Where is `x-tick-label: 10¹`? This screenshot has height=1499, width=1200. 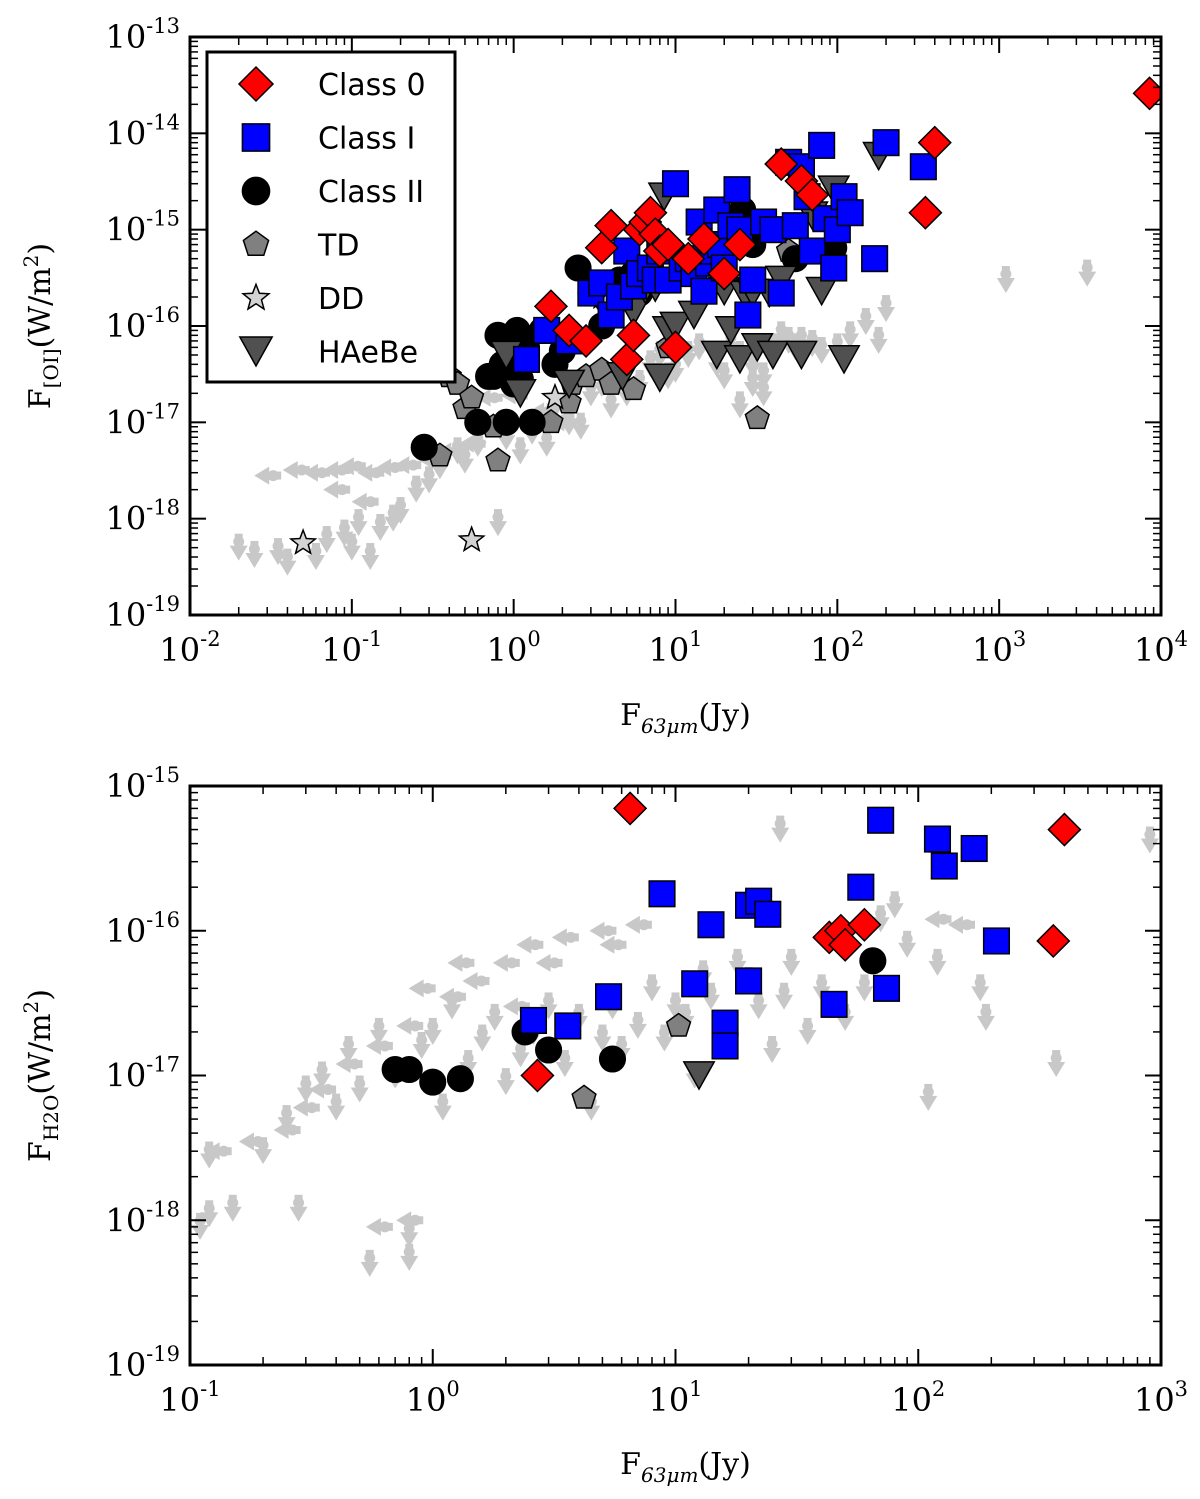 x-tick-label: 10¹ is located at coordinates (675, 1398).